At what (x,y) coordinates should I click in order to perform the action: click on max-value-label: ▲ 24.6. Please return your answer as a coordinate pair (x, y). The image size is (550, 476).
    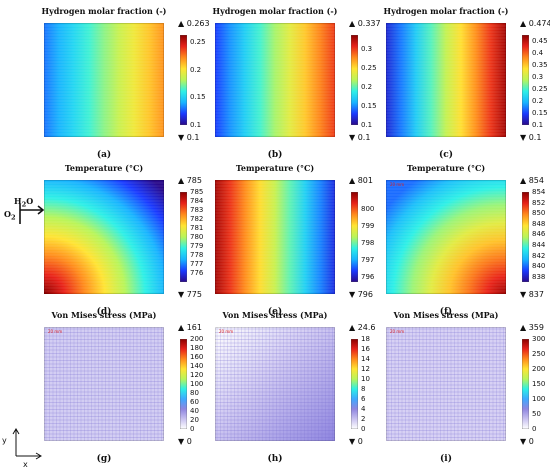
    Looking at the image, I should click on (362, 327).